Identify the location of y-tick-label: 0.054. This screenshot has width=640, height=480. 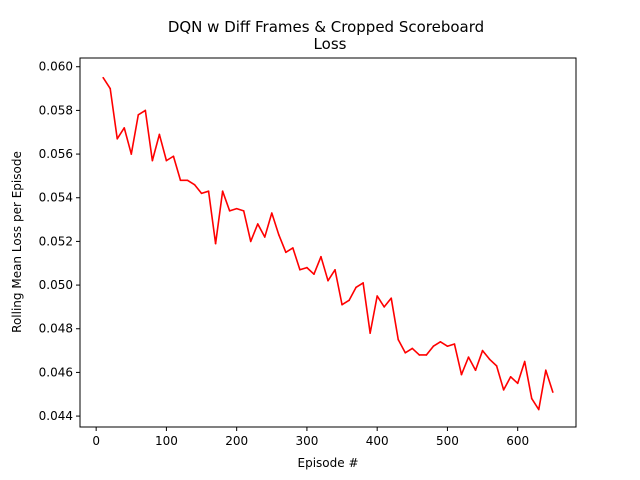
(56, 198).